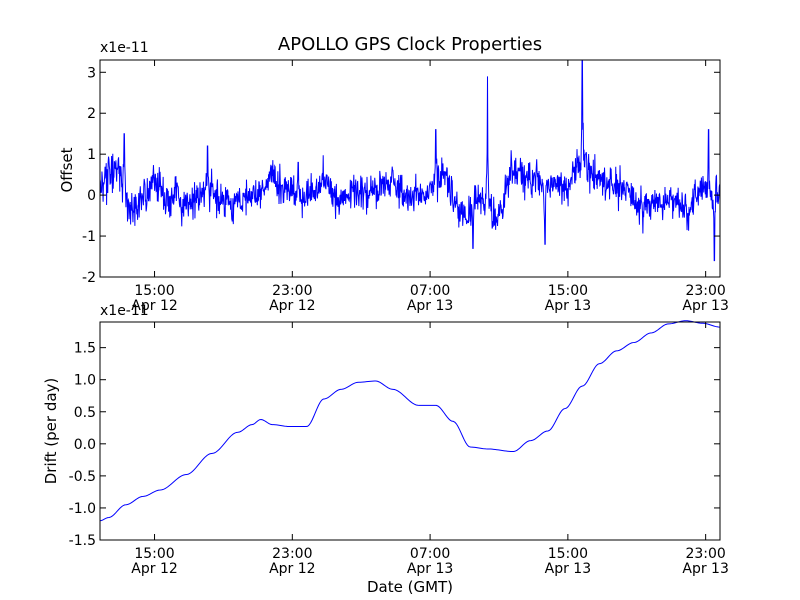 This screenshot has width=800, height=600. What do you see at coordinates (410, 587) in the screenshot?
I see `drift-x-axis-label: Date (GMT)` at bounding box center [410, 587].